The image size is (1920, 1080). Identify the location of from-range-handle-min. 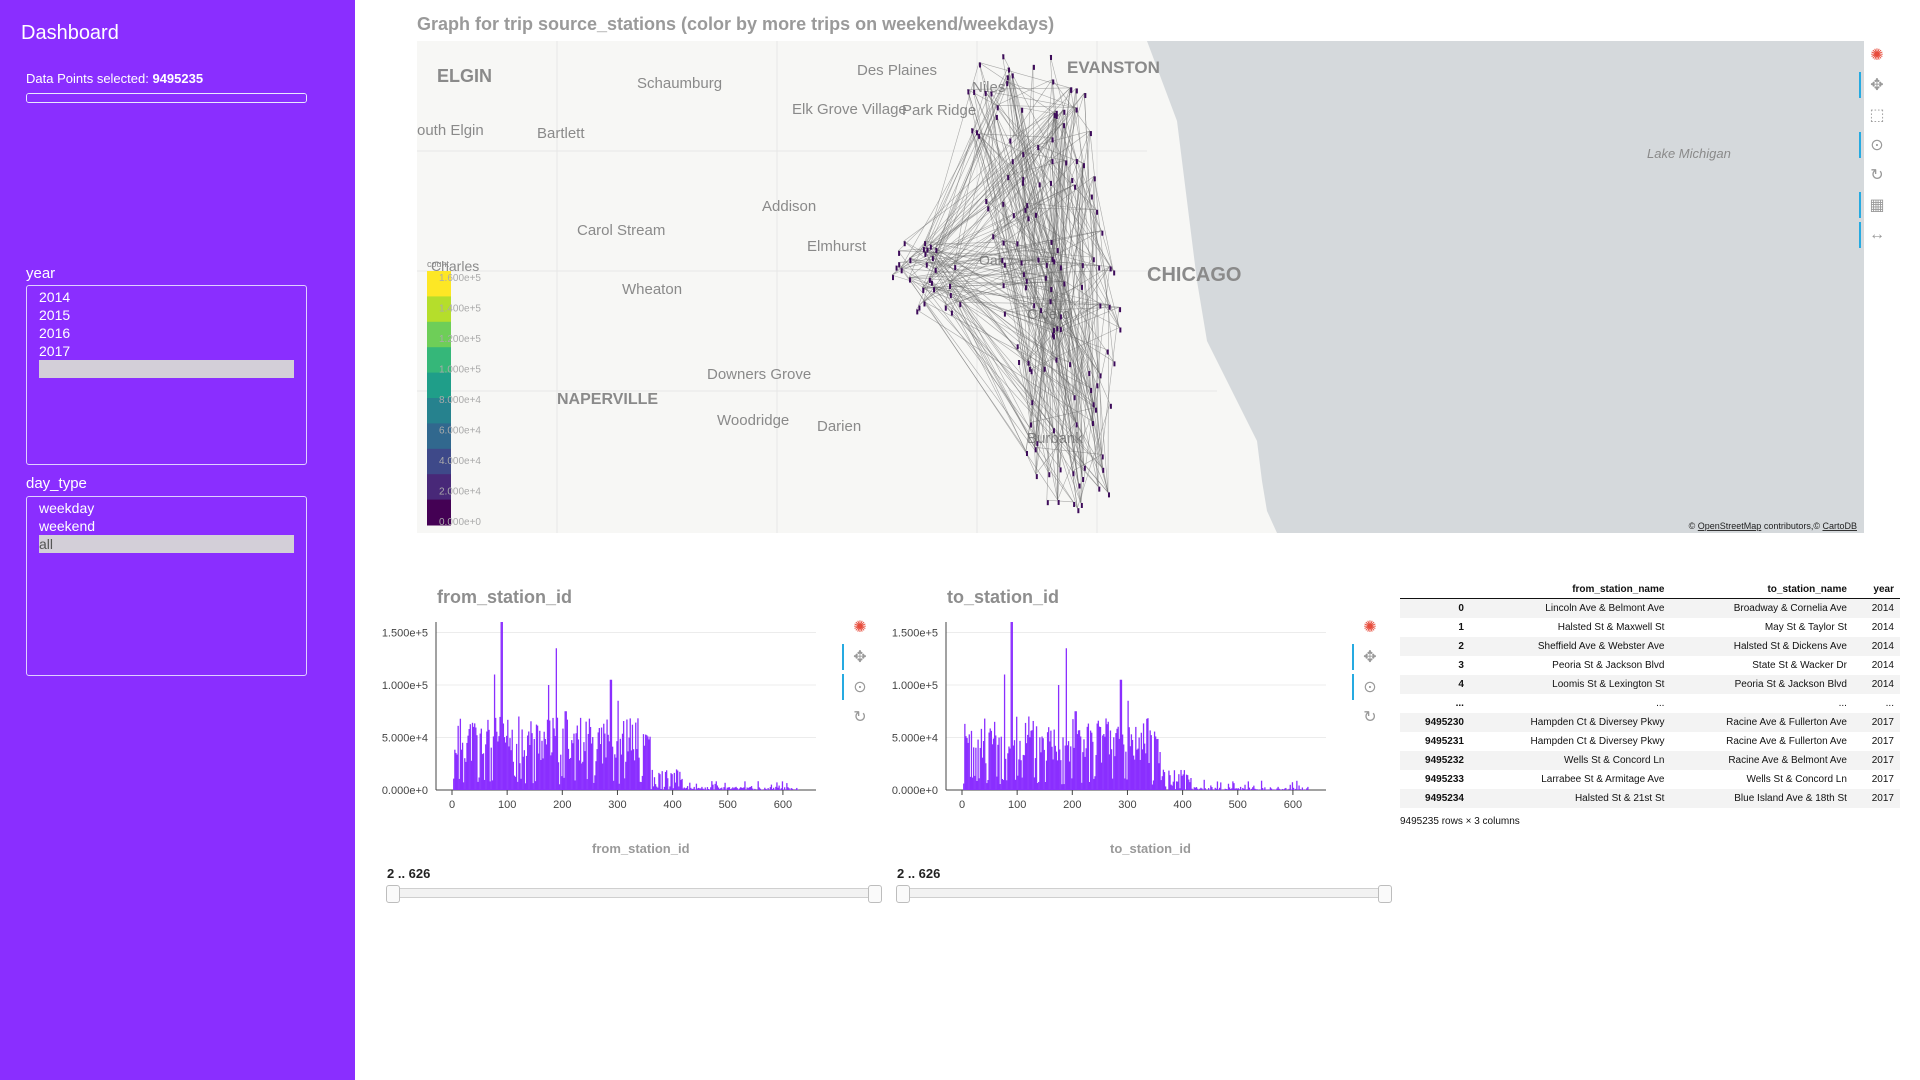
(393, 894).